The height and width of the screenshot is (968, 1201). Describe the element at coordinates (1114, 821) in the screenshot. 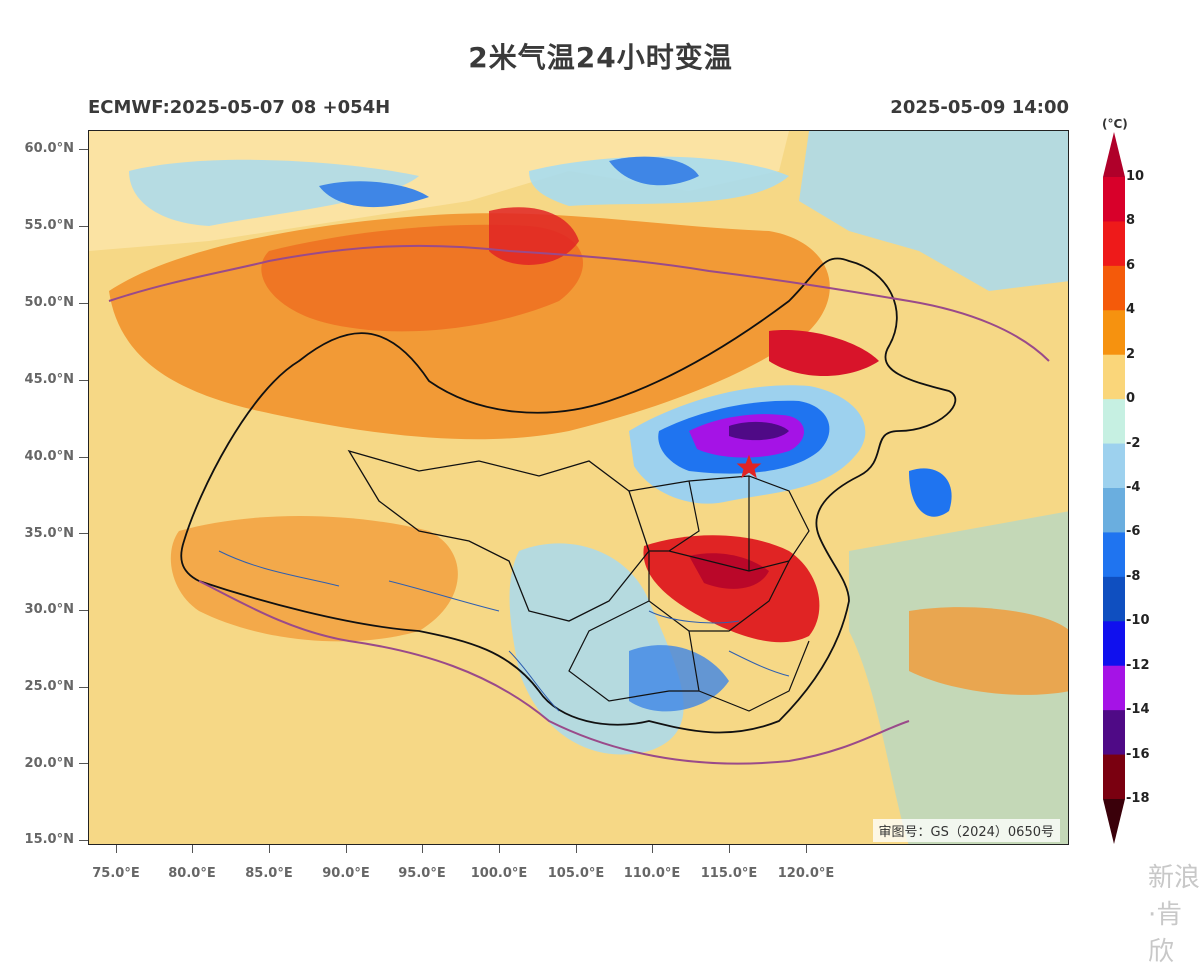

I see `colorbar-bottom-arrow` at that location.